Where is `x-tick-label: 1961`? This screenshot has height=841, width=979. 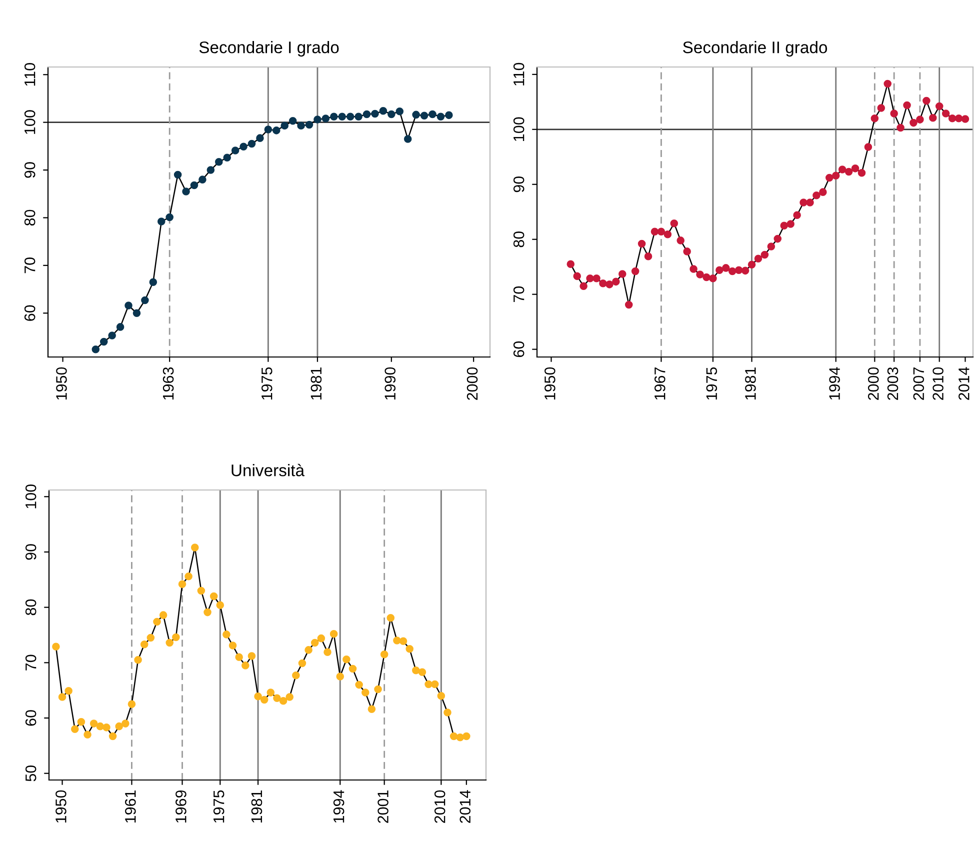 x-tick-label: 1961 is located at coordinates (130, 806).